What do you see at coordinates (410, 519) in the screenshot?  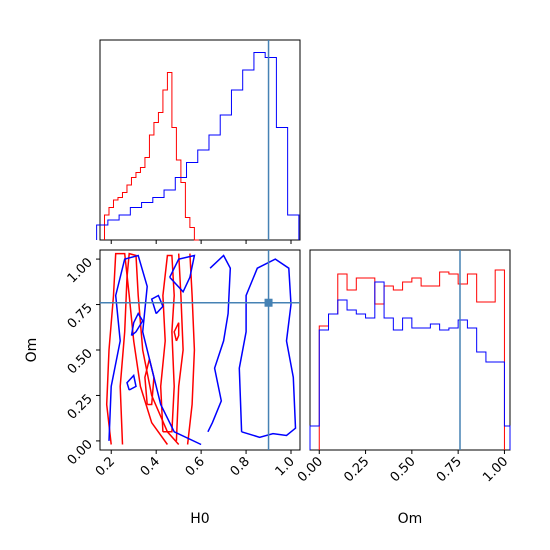 I see `x-axis-label-om: Om` at bounding box center [410, 519].